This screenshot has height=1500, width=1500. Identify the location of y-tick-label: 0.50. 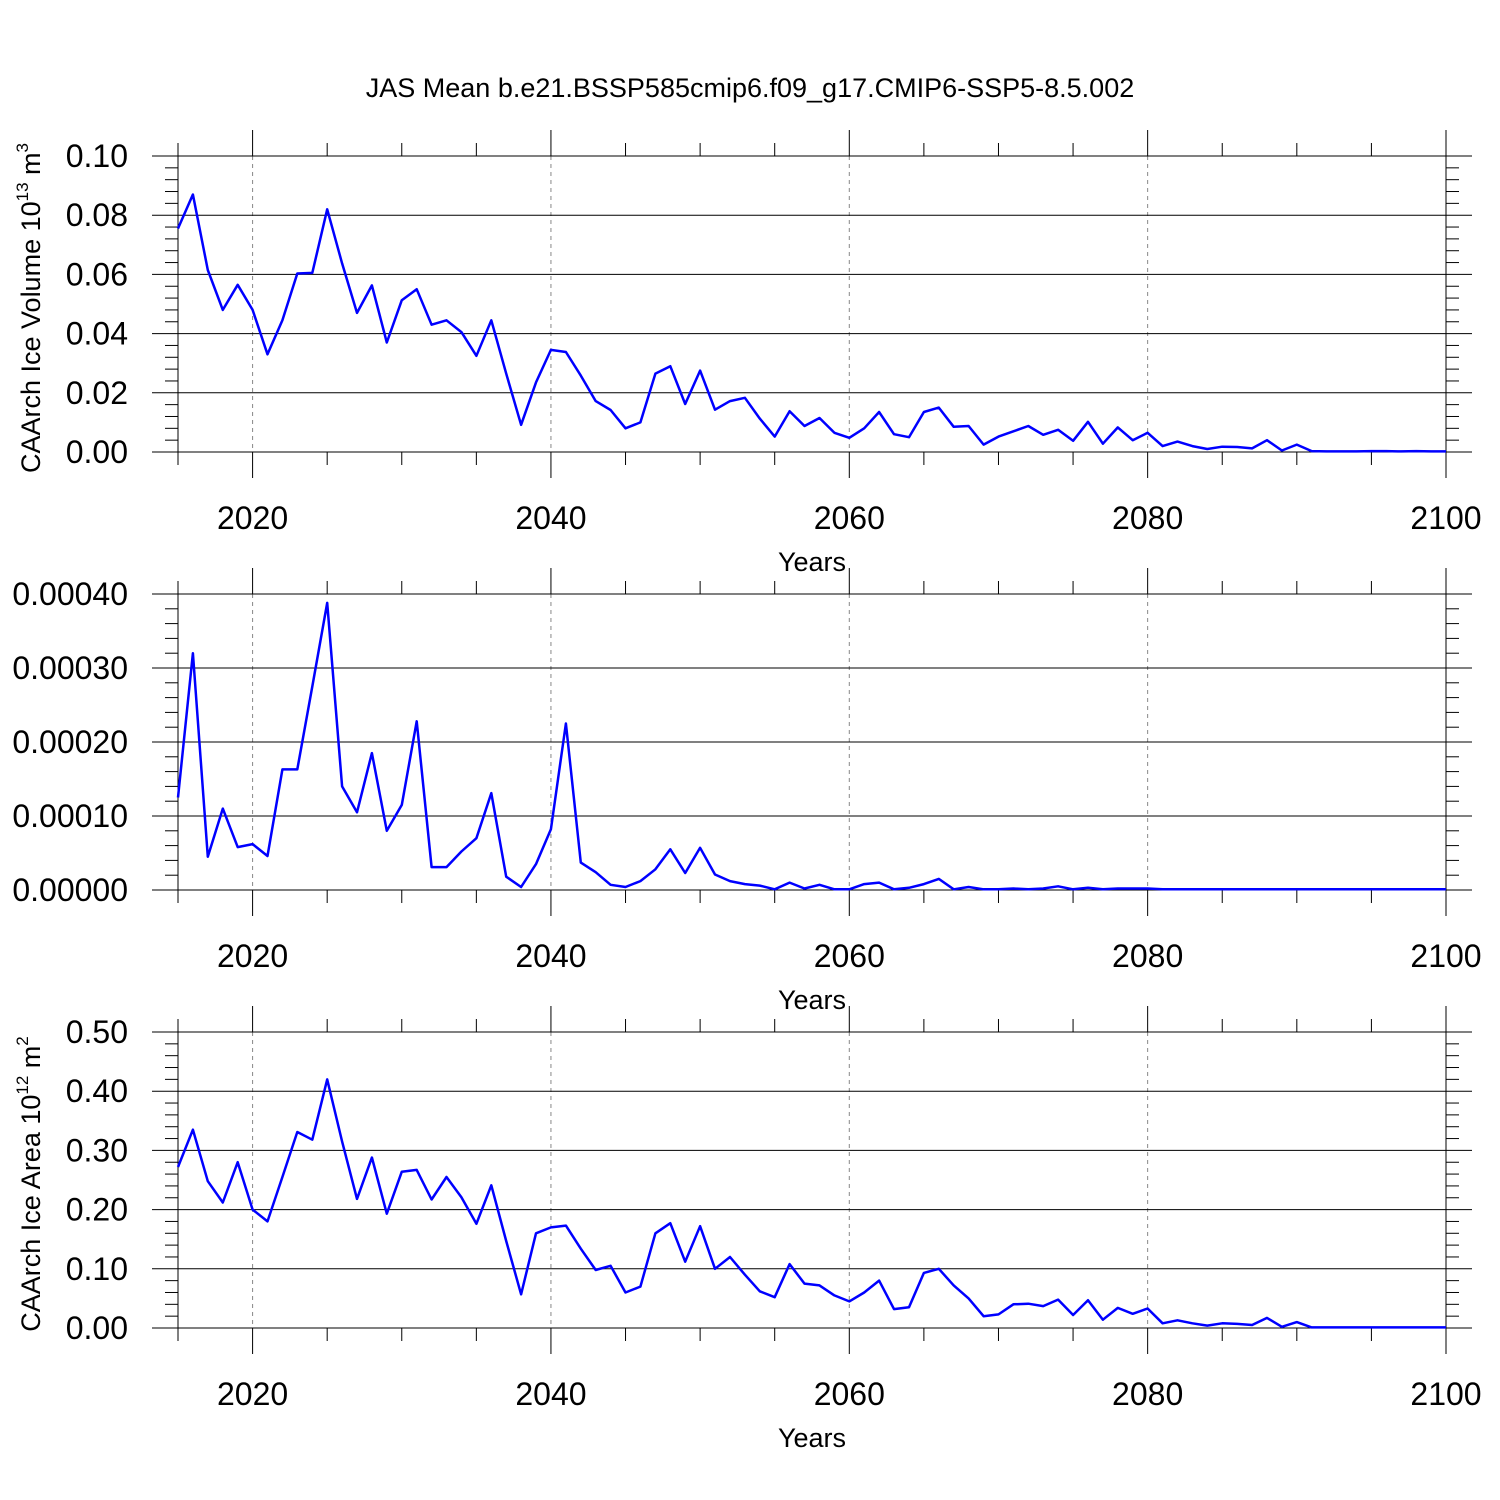
(97, 1032).